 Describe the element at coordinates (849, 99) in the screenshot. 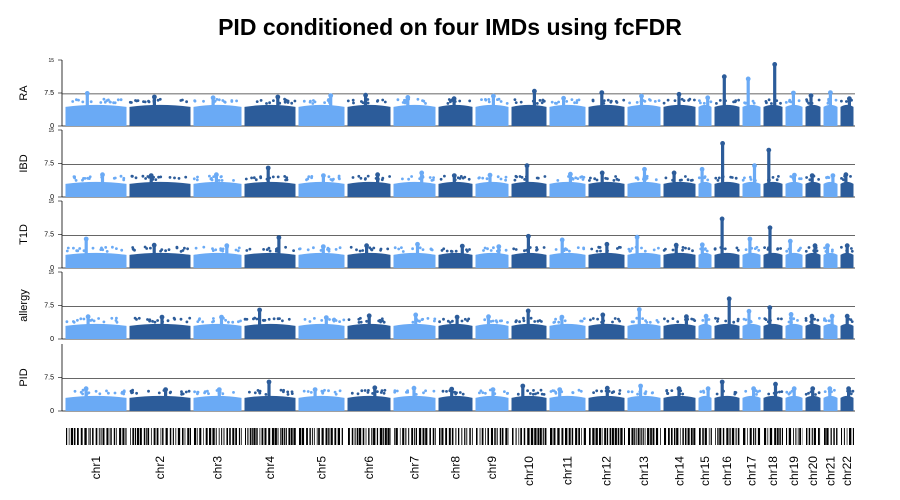

I see `peak-point-chr22` at that location.